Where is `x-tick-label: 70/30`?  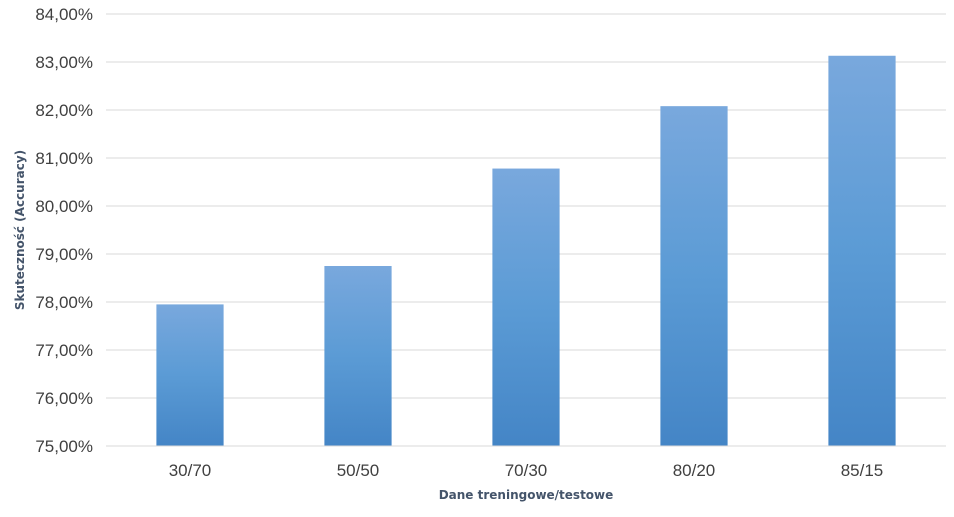 x-tick-label: 70/30 is located at coordinates (526, 470).